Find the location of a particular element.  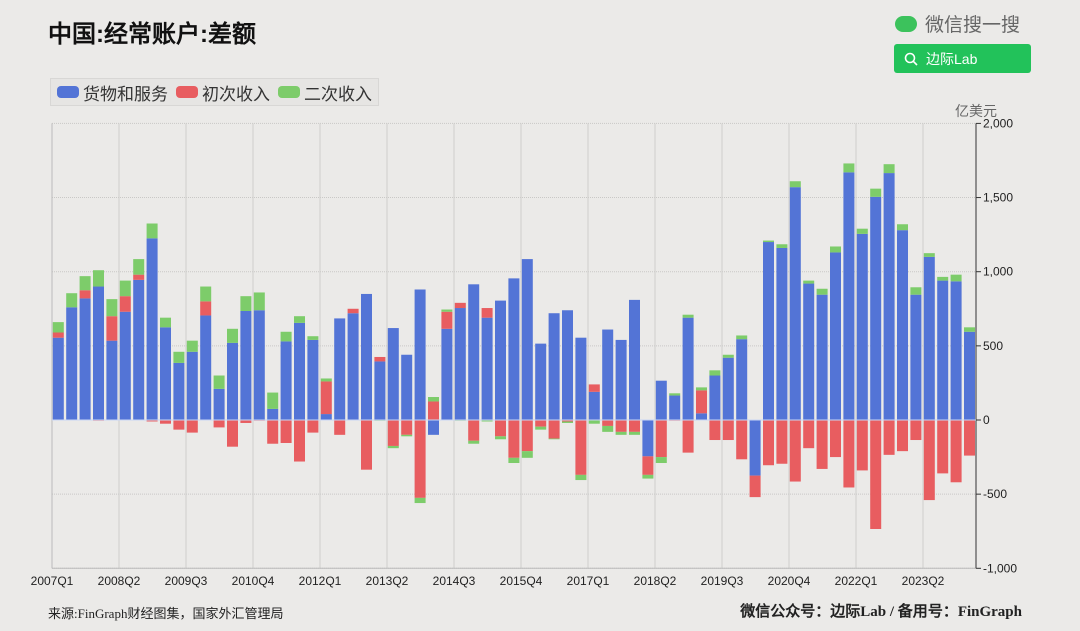

y-tick-label: -500 is located at coordinates (995, 494).